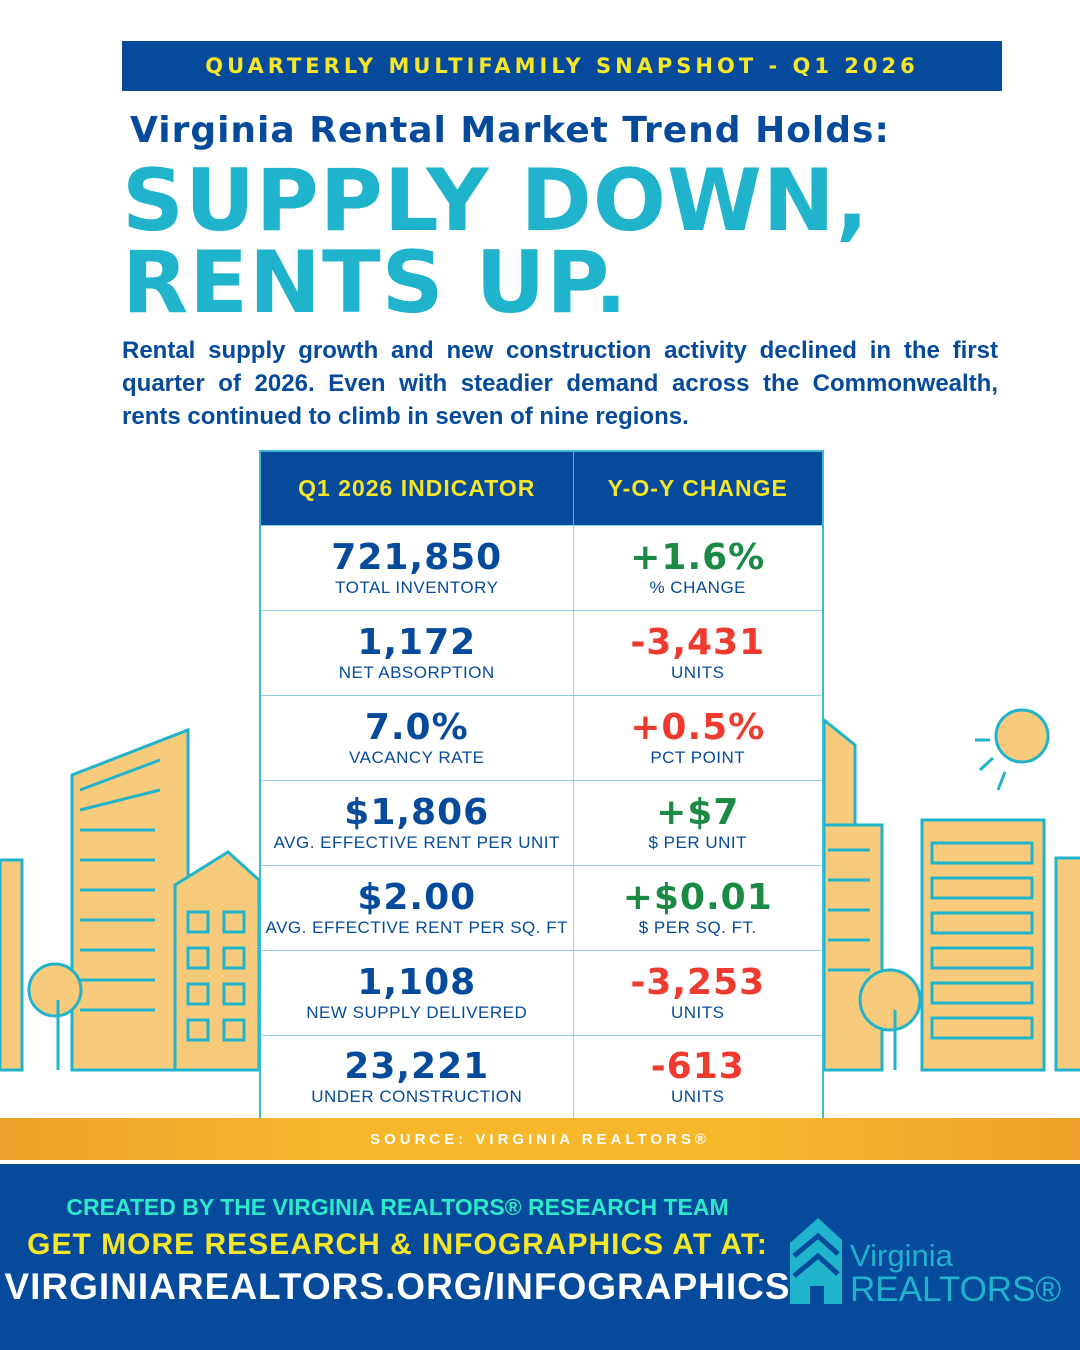 The image size is (1080, 1350). What do you see at coordinates (951, 890) in the screenshot?
I see `right-buildings-icon` at bounding box center [951, 890].